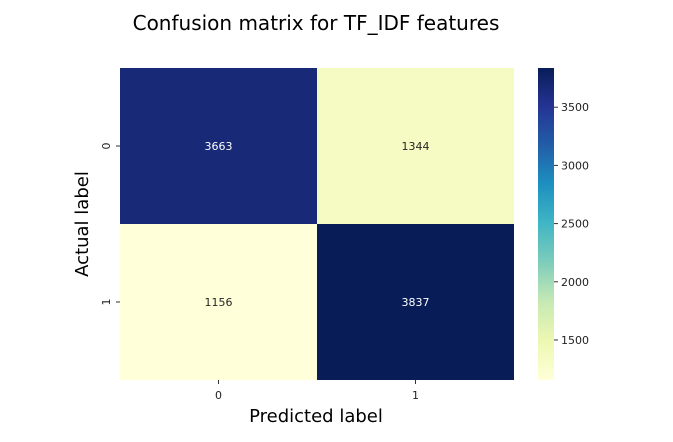  What do you see at coordinates (575, 340) in the screenshot?
I see `colorbar-tick-label: 1500` at bounding box center [575, 340].